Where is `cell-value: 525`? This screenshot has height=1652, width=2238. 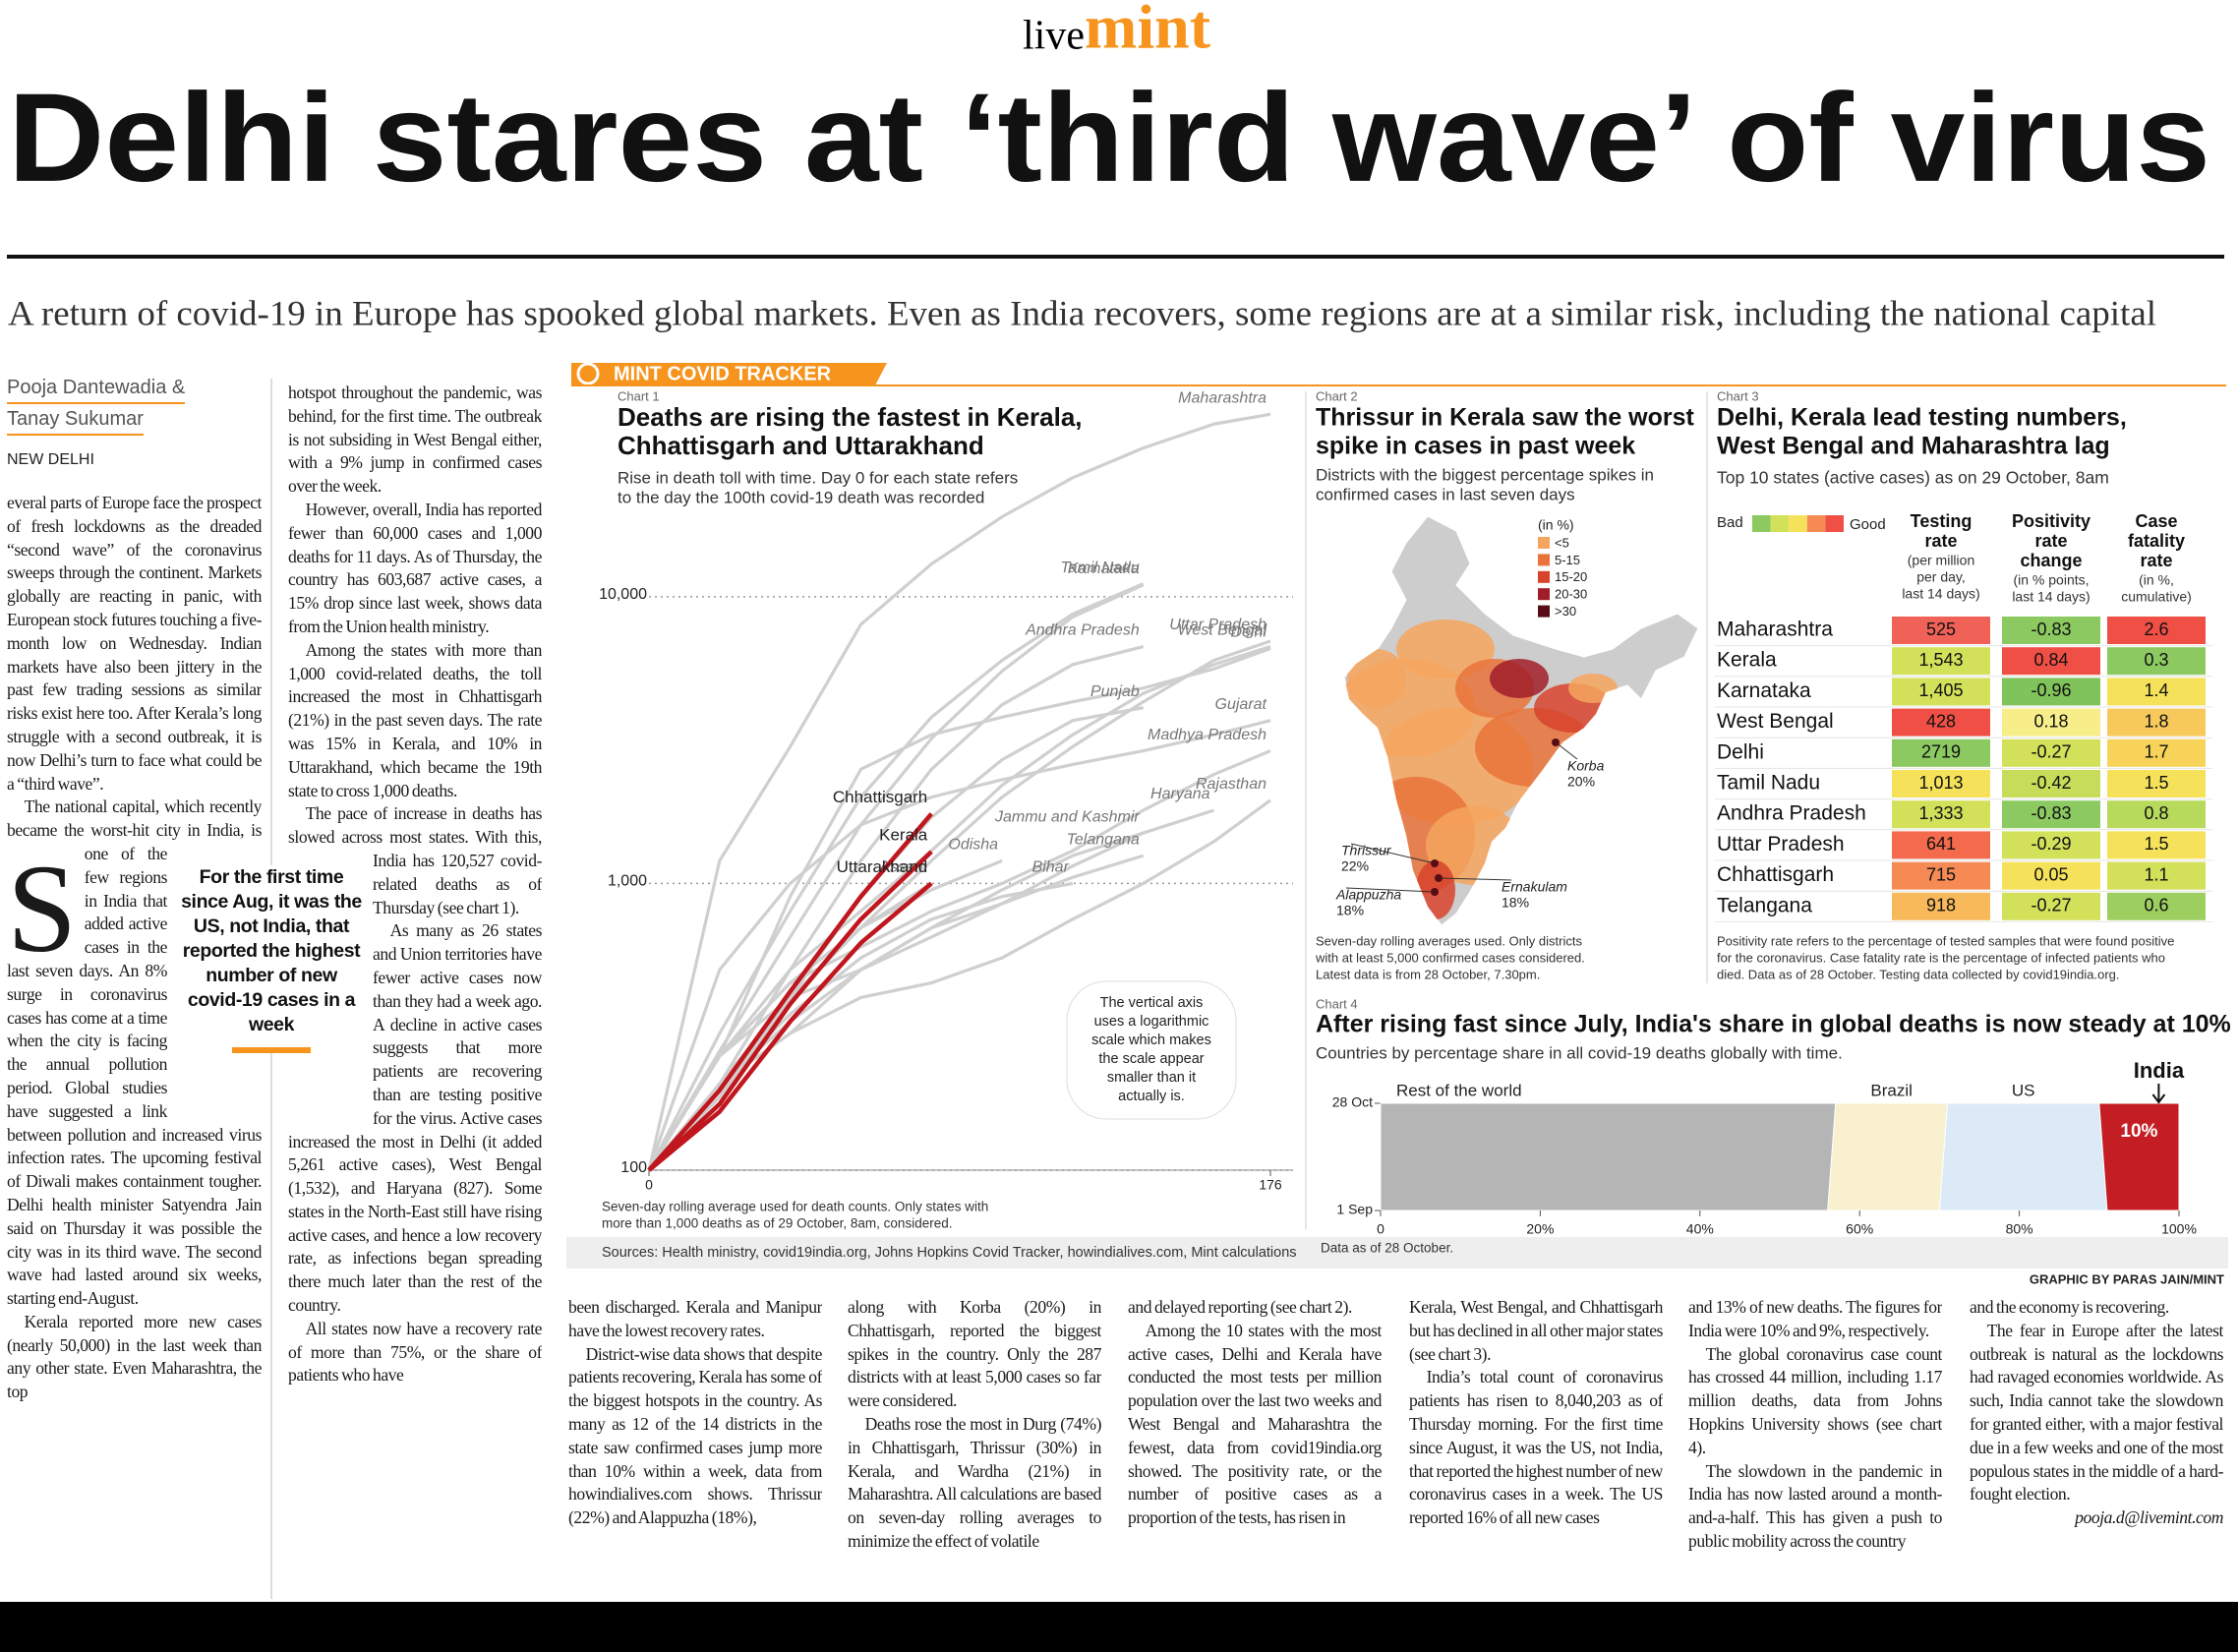 cell-value: 525 is located at coordinates (1941, 629).